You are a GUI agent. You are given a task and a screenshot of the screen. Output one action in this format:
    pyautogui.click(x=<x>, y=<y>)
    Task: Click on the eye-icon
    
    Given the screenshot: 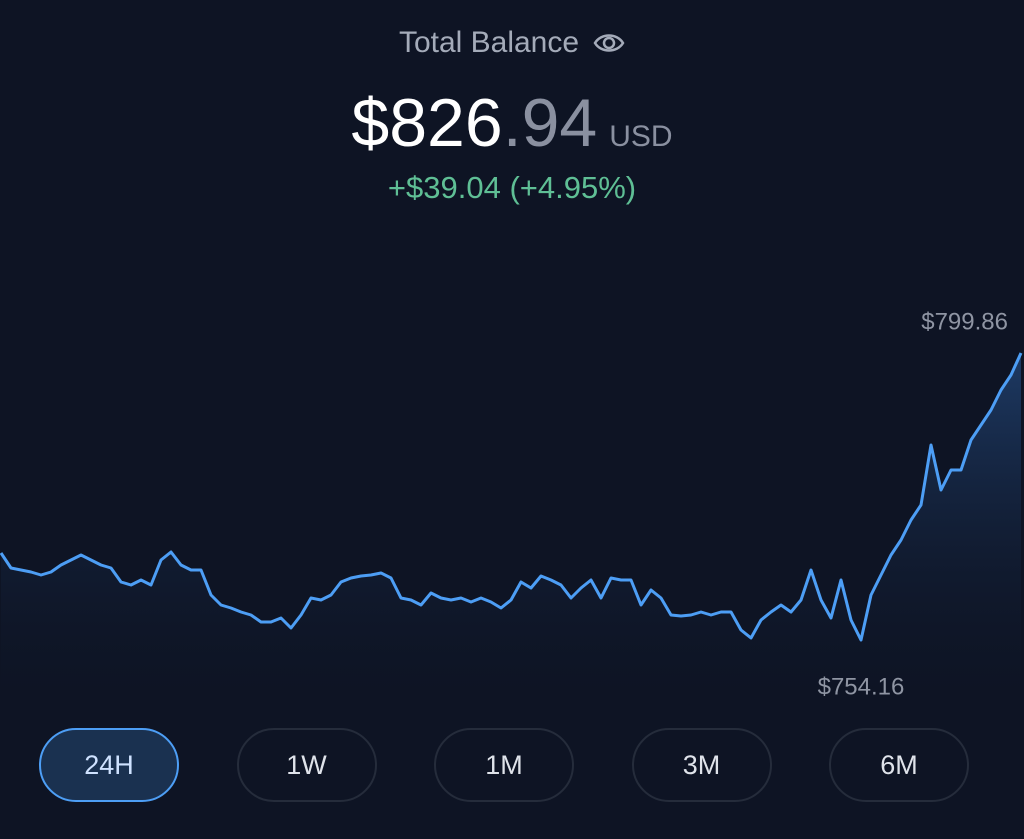 What is the action you would take?
    pyautogui.click(x=609, y=43)
    